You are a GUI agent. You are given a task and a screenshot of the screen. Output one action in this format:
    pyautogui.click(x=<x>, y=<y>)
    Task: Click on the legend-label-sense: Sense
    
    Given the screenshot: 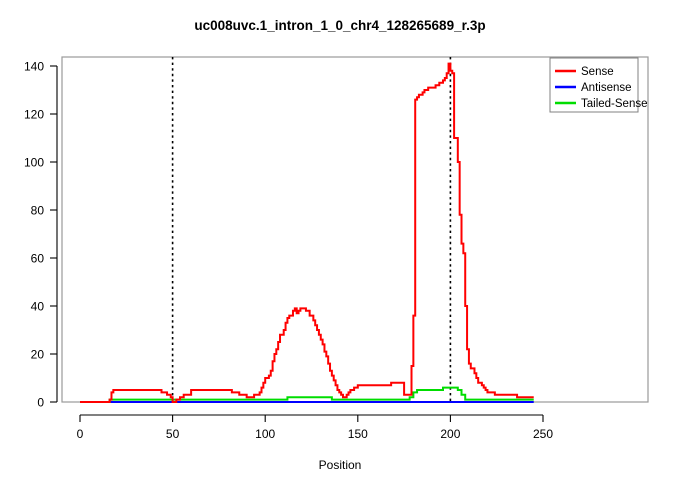 What is the action you would take?
    pyautogui.click(x=597, y=72)
    